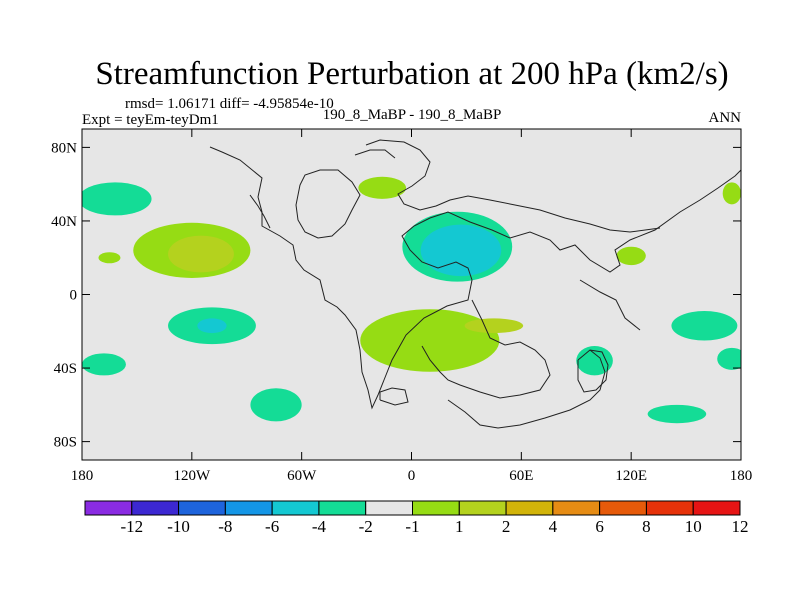 This screenshot has height=600, width=800. Describe the element at coordinates (366, 526) in the screenshot. I see `colorbar-label: -2` at that location.